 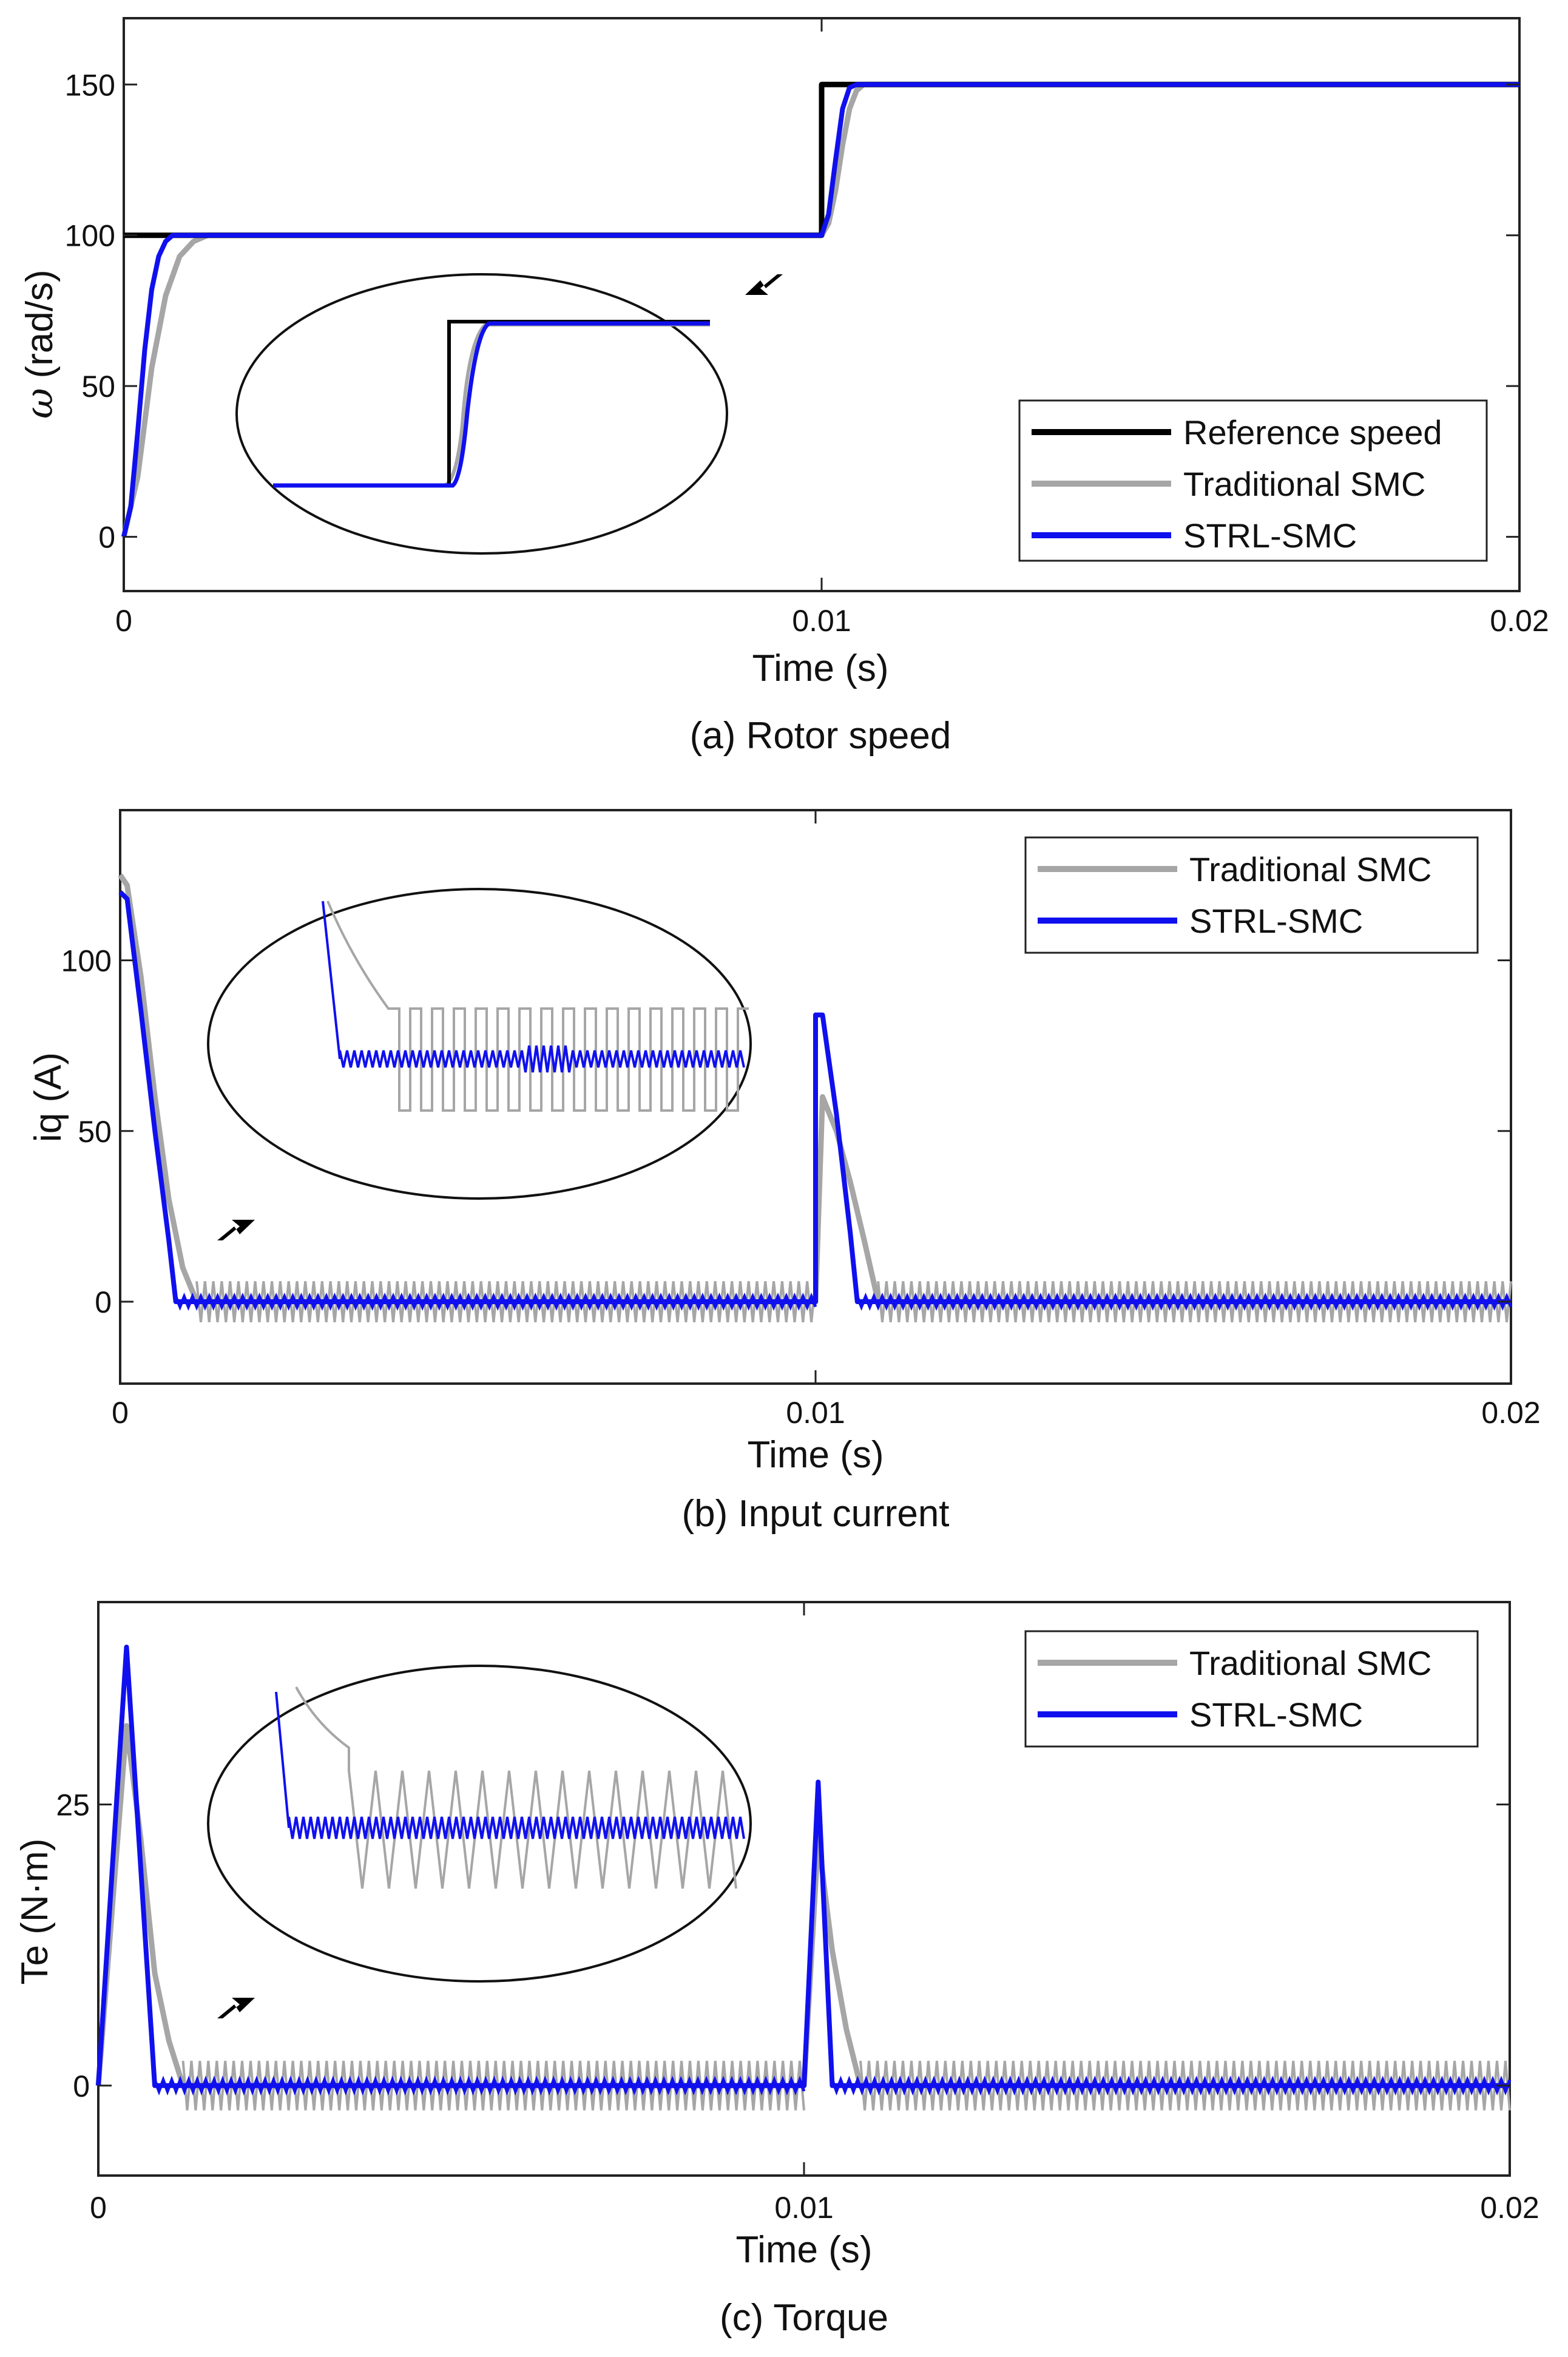 I want to click on figure-caption: (b) Input current, so click(x=815, y=1514).